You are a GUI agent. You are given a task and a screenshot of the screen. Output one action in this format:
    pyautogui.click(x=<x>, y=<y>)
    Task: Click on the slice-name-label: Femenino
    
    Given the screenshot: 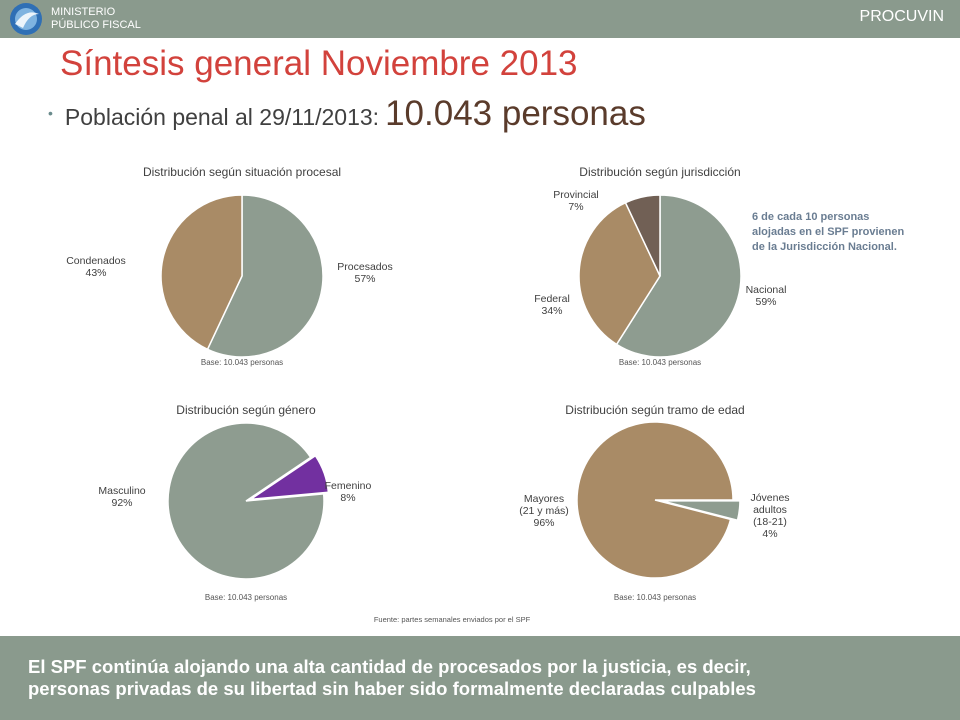 What is the action you would take?
    pyautogui.click(x=348, y=486)
    